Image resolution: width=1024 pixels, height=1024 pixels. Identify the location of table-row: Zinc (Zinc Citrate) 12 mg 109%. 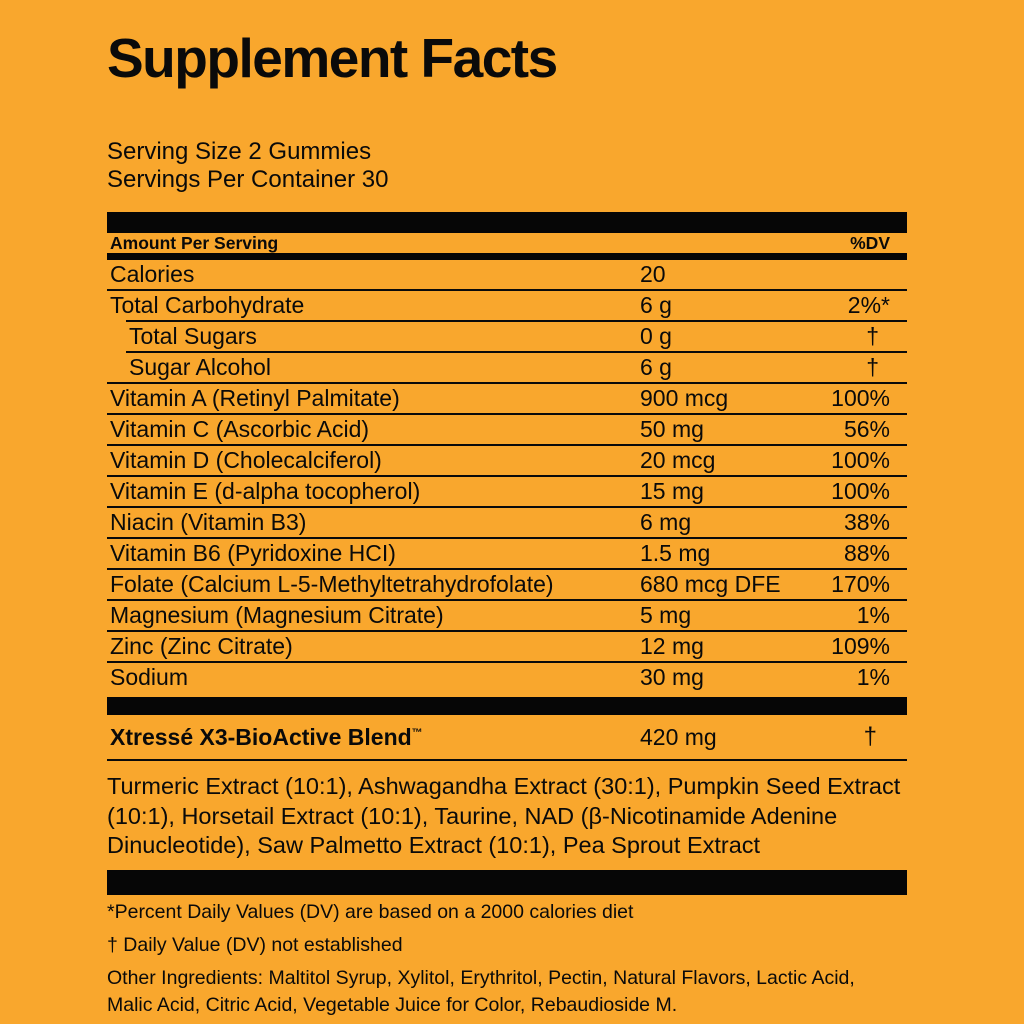
(507, 645).